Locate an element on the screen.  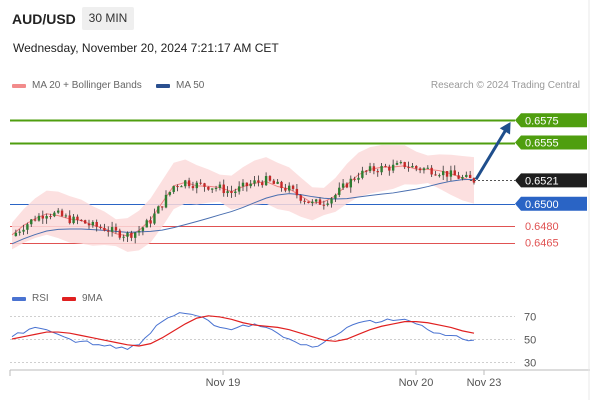
x-tick-label-0: Nov 19 is located at coordinates (223, 383).